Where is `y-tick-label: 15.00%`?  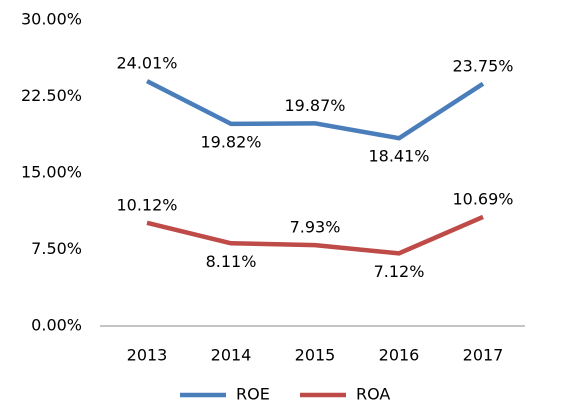 y-tick-label: 15.00% is located at coordinates (51, 172).